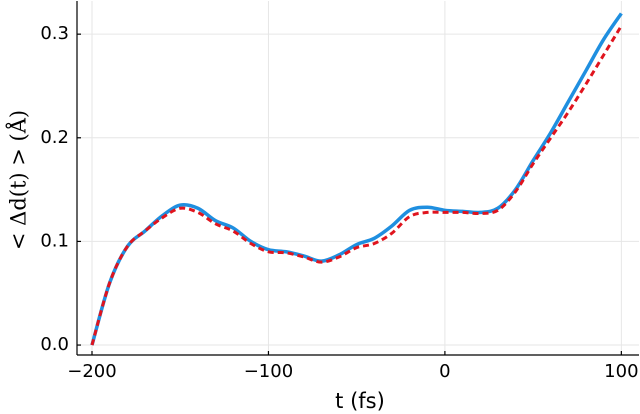 The width and height of the screenshot is (640, 414). I want to click on x-axis-label: t (fs), so click(360, 401).